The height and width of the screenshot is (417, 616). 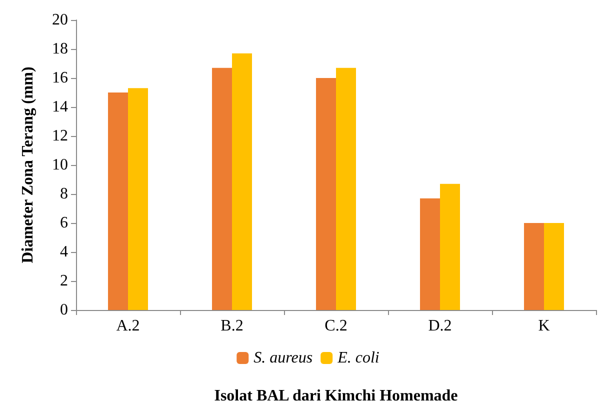 What do you see at coordinates (28, 165) in the screenshot?
I see `y-axis-title: Diameter Zona Terang (mm)` at bounding box center [28, 165].